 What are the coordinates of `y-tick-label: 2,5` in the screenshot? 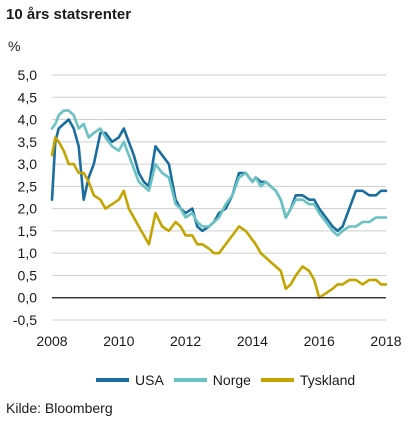 It's located at (28, 186).